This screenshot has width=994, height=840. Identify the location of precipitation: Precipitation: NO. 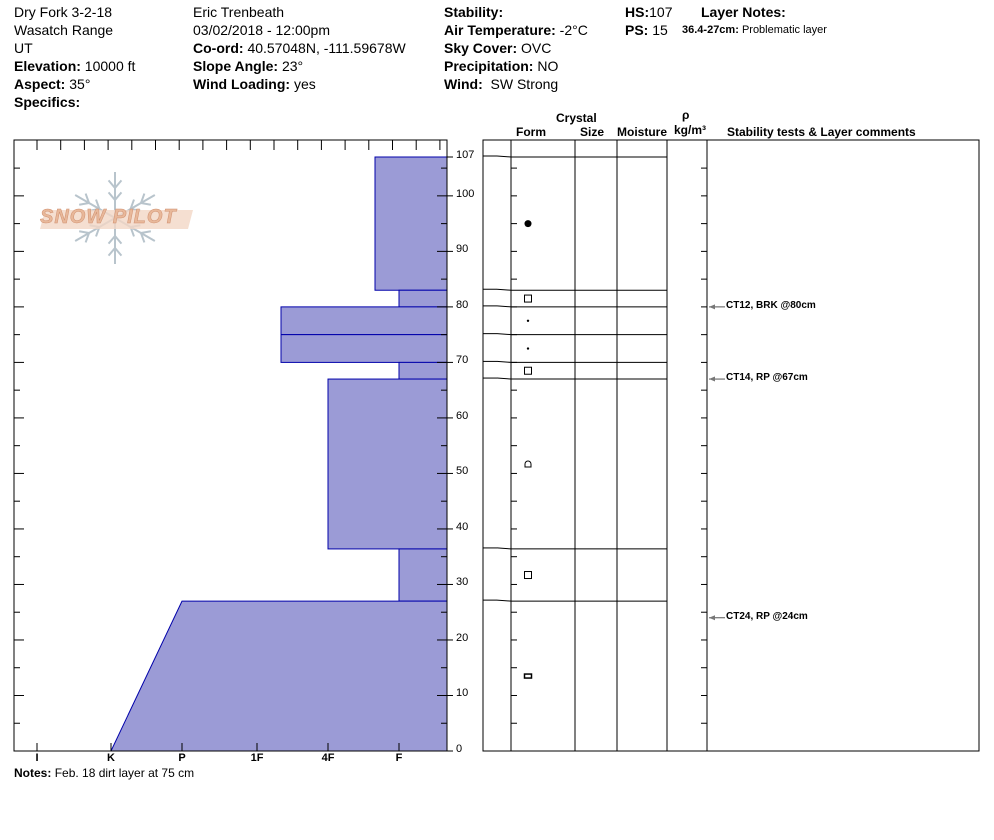
(501, 66).